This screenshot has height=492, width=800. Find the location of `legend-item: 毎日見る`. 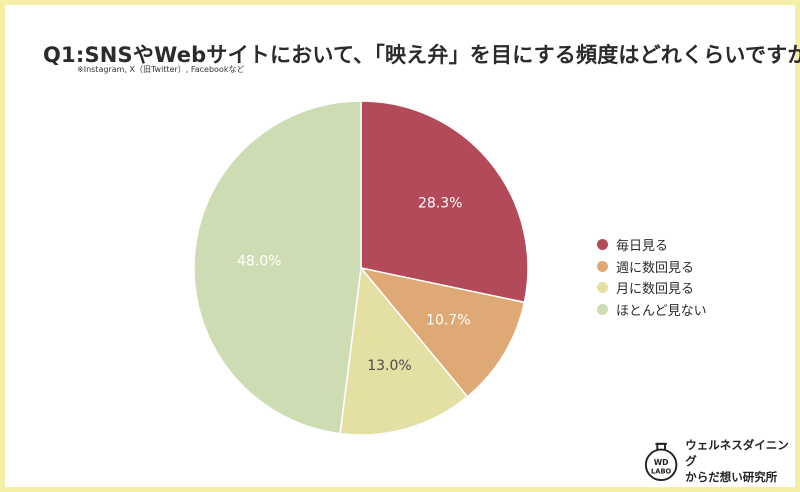

legend-item: 毎日見る is located at coordinates (652, 245).